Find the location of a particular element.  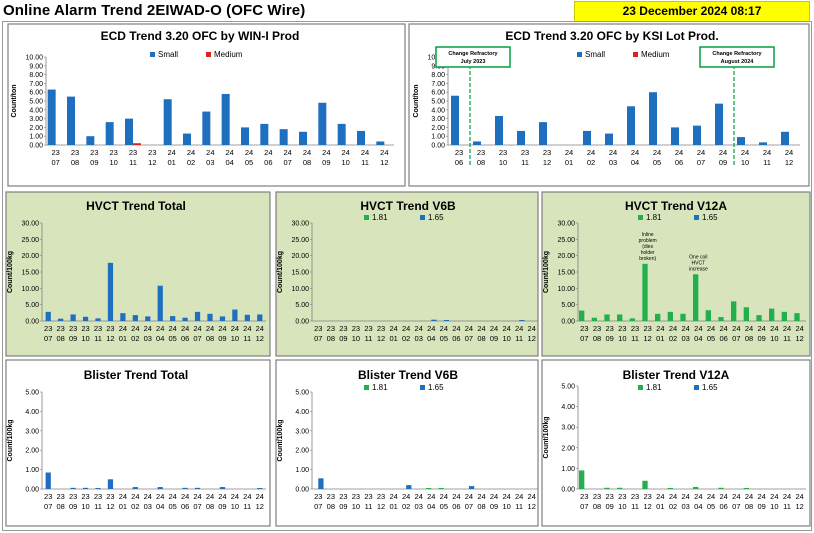

legend-label: 1.81 is located at coordinates (654, 387).